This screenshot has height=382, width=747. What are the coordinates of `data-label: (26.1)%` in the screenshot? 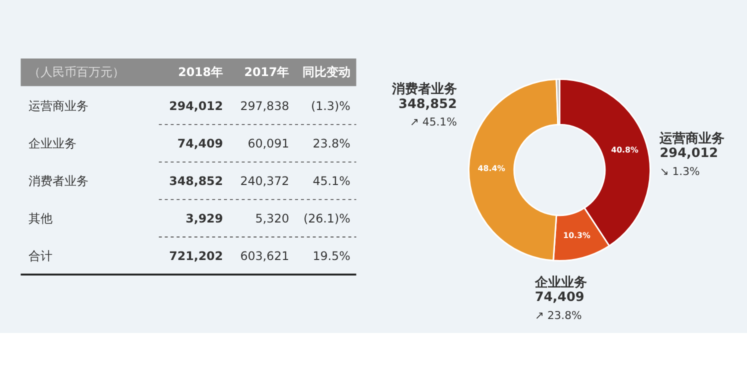 It's located at (327, 218).